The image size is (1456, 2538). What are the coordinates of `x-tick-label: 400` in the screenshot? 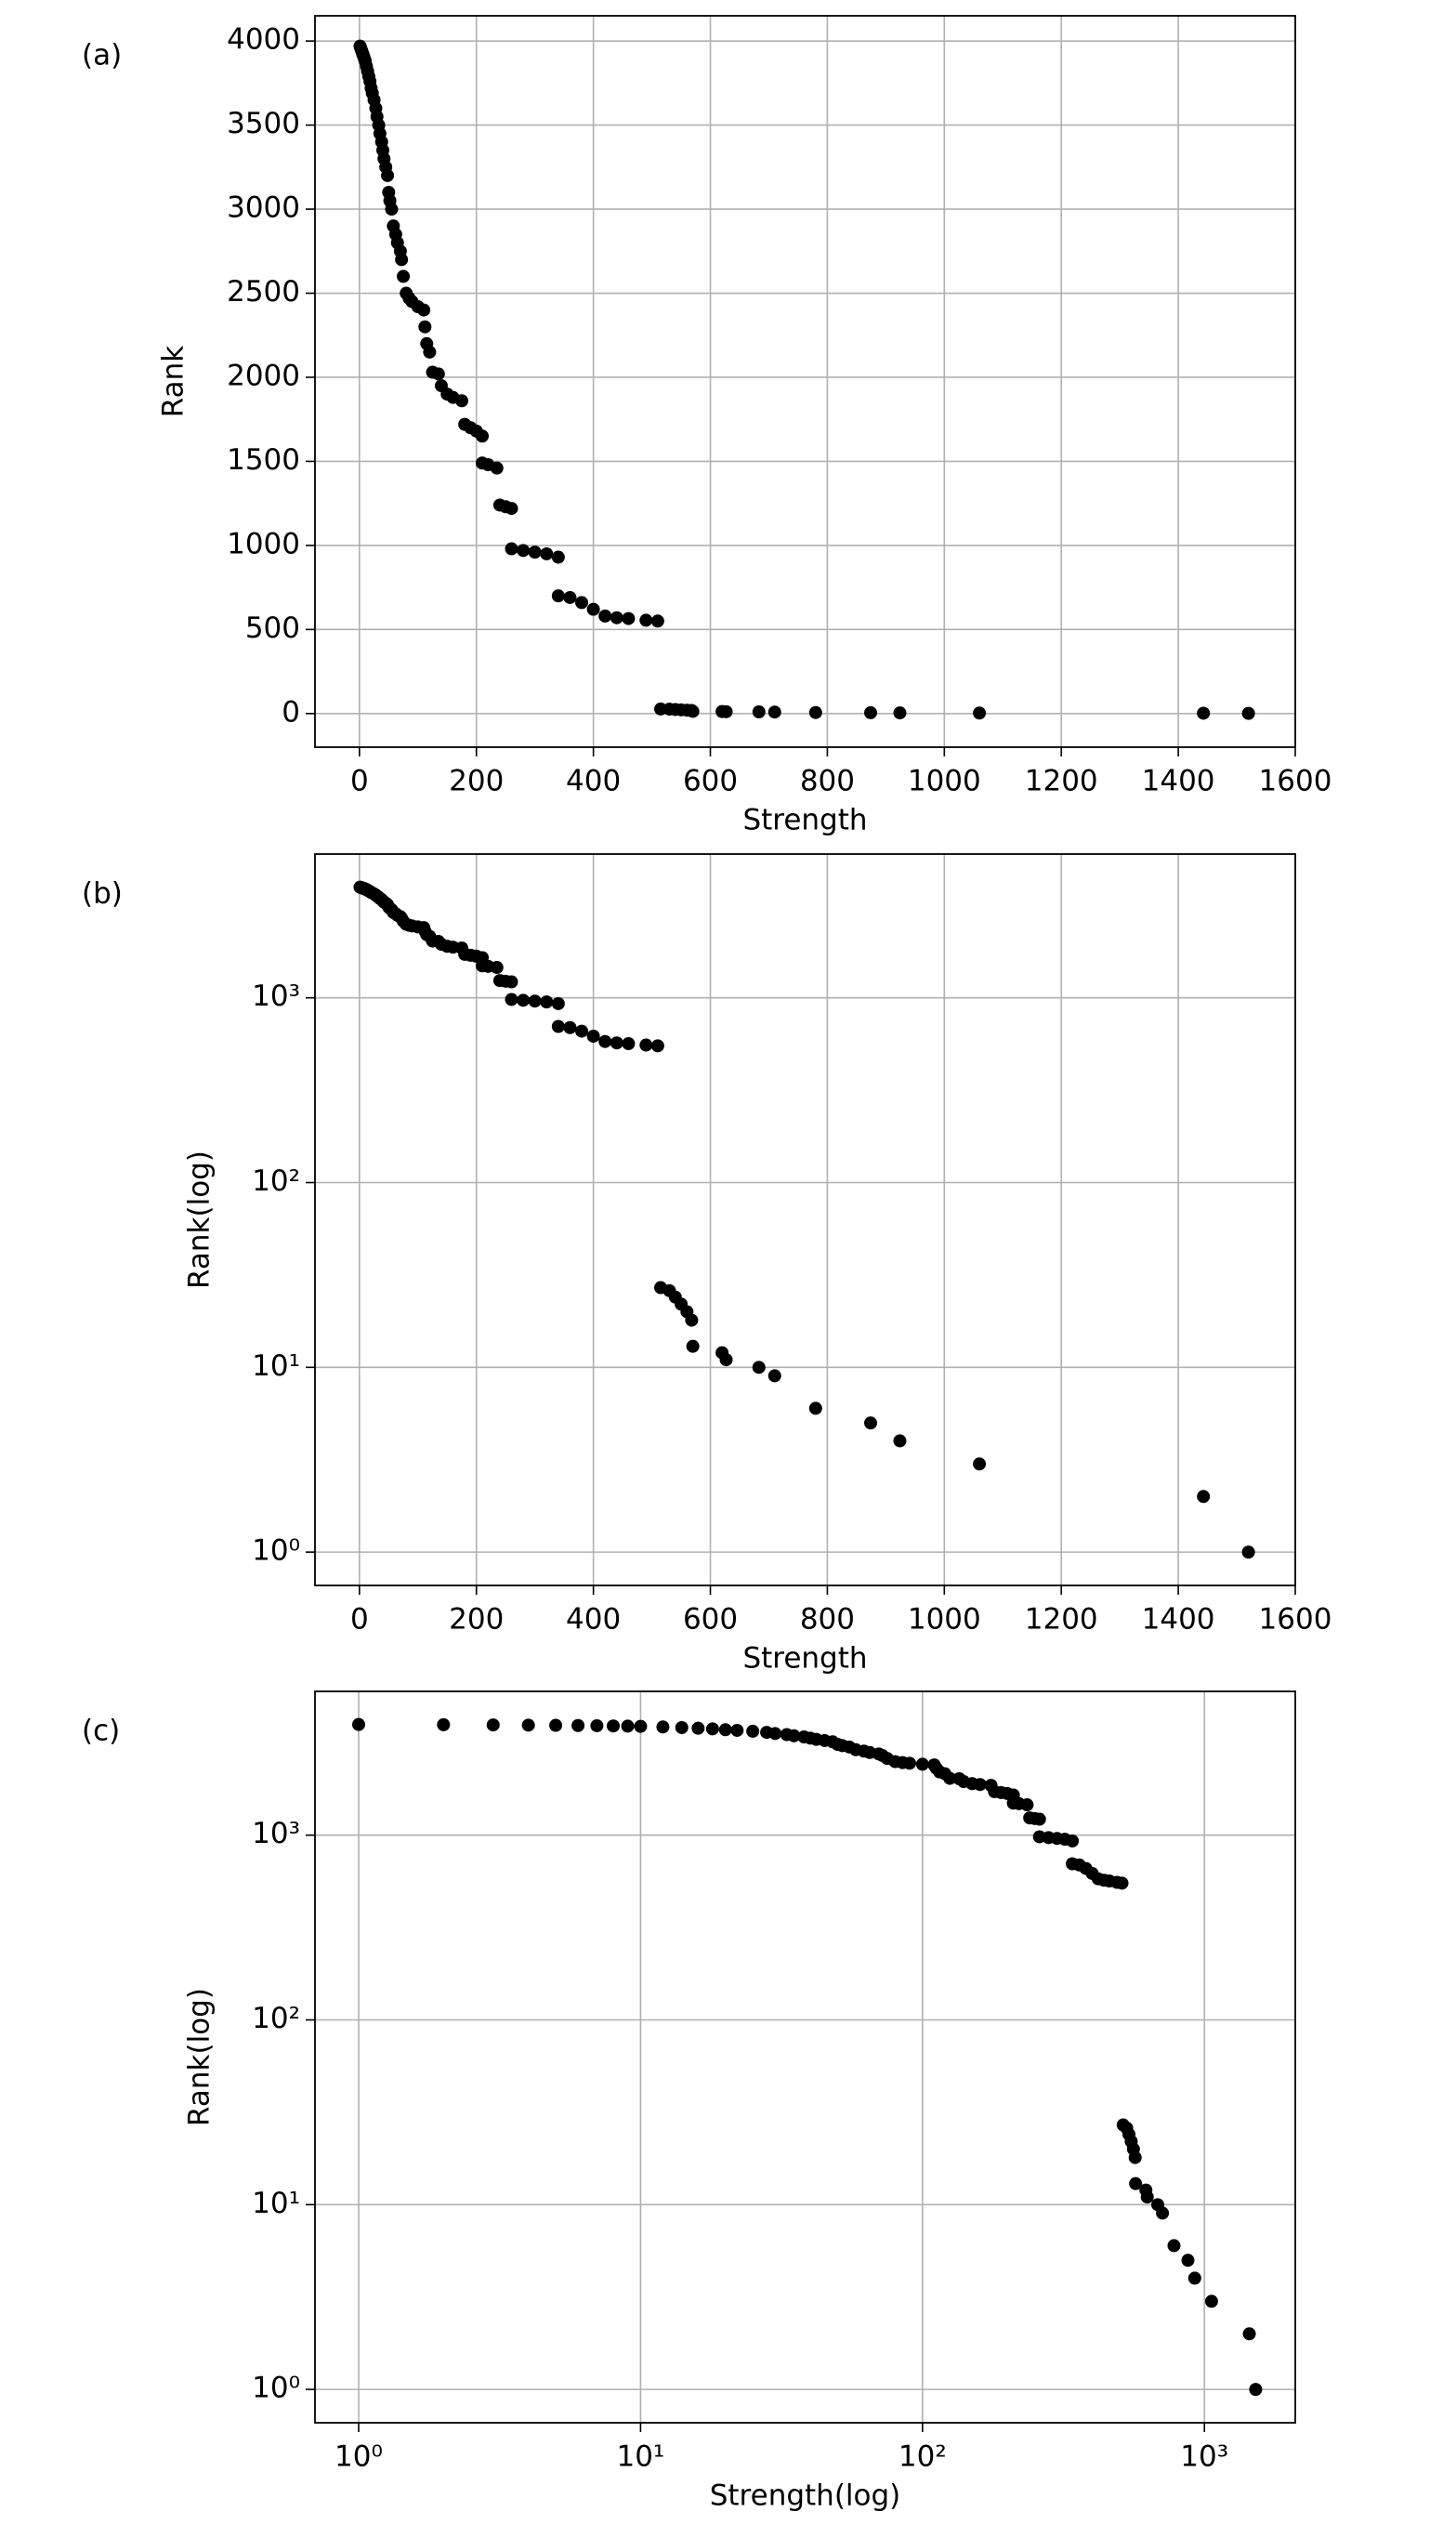 It's located at (593, 782).